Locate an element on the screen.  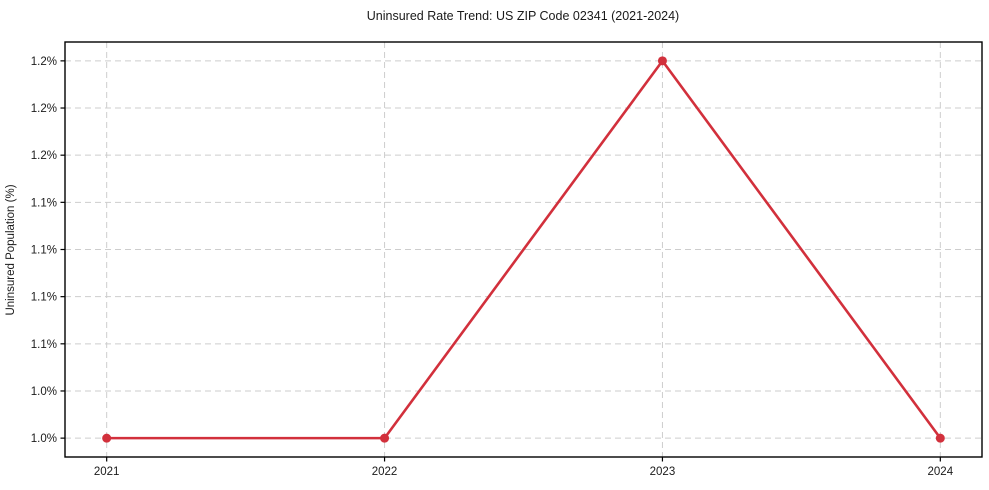
x-tick-label: 2021 is located at coordinates (107, 472).